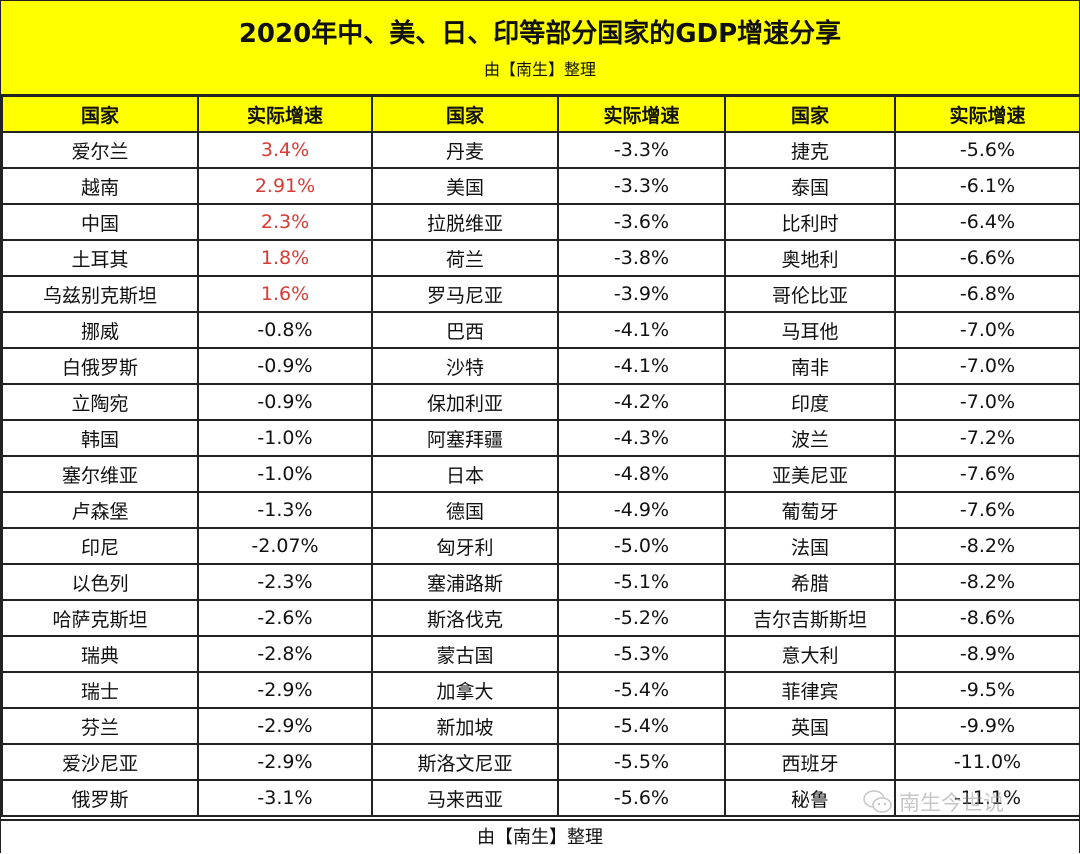 The image size is (1080, 854). I want to click on country-cell: 中国, so click(100, 222).